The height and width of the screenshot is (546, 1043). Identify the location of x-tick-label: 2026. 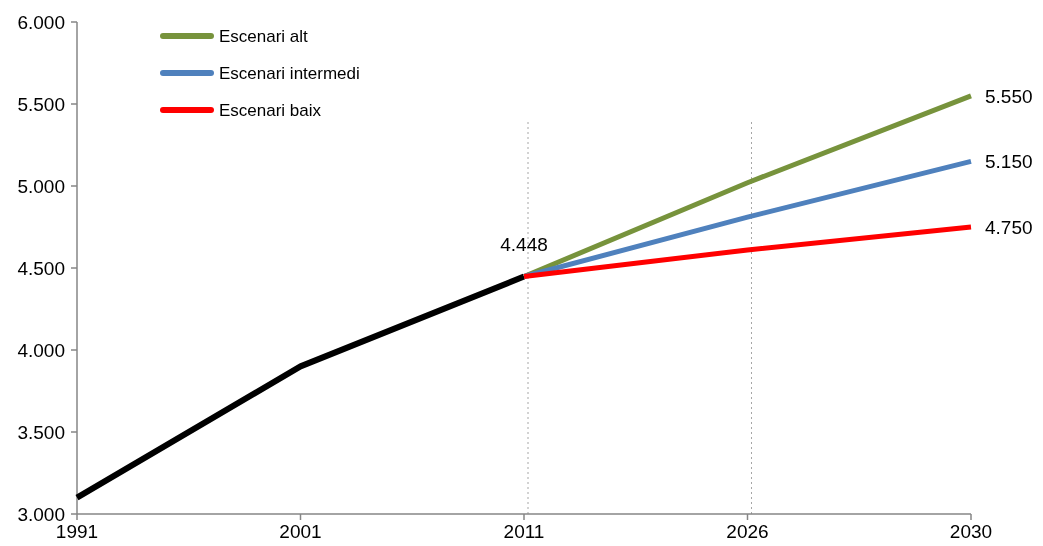
(747, 531).